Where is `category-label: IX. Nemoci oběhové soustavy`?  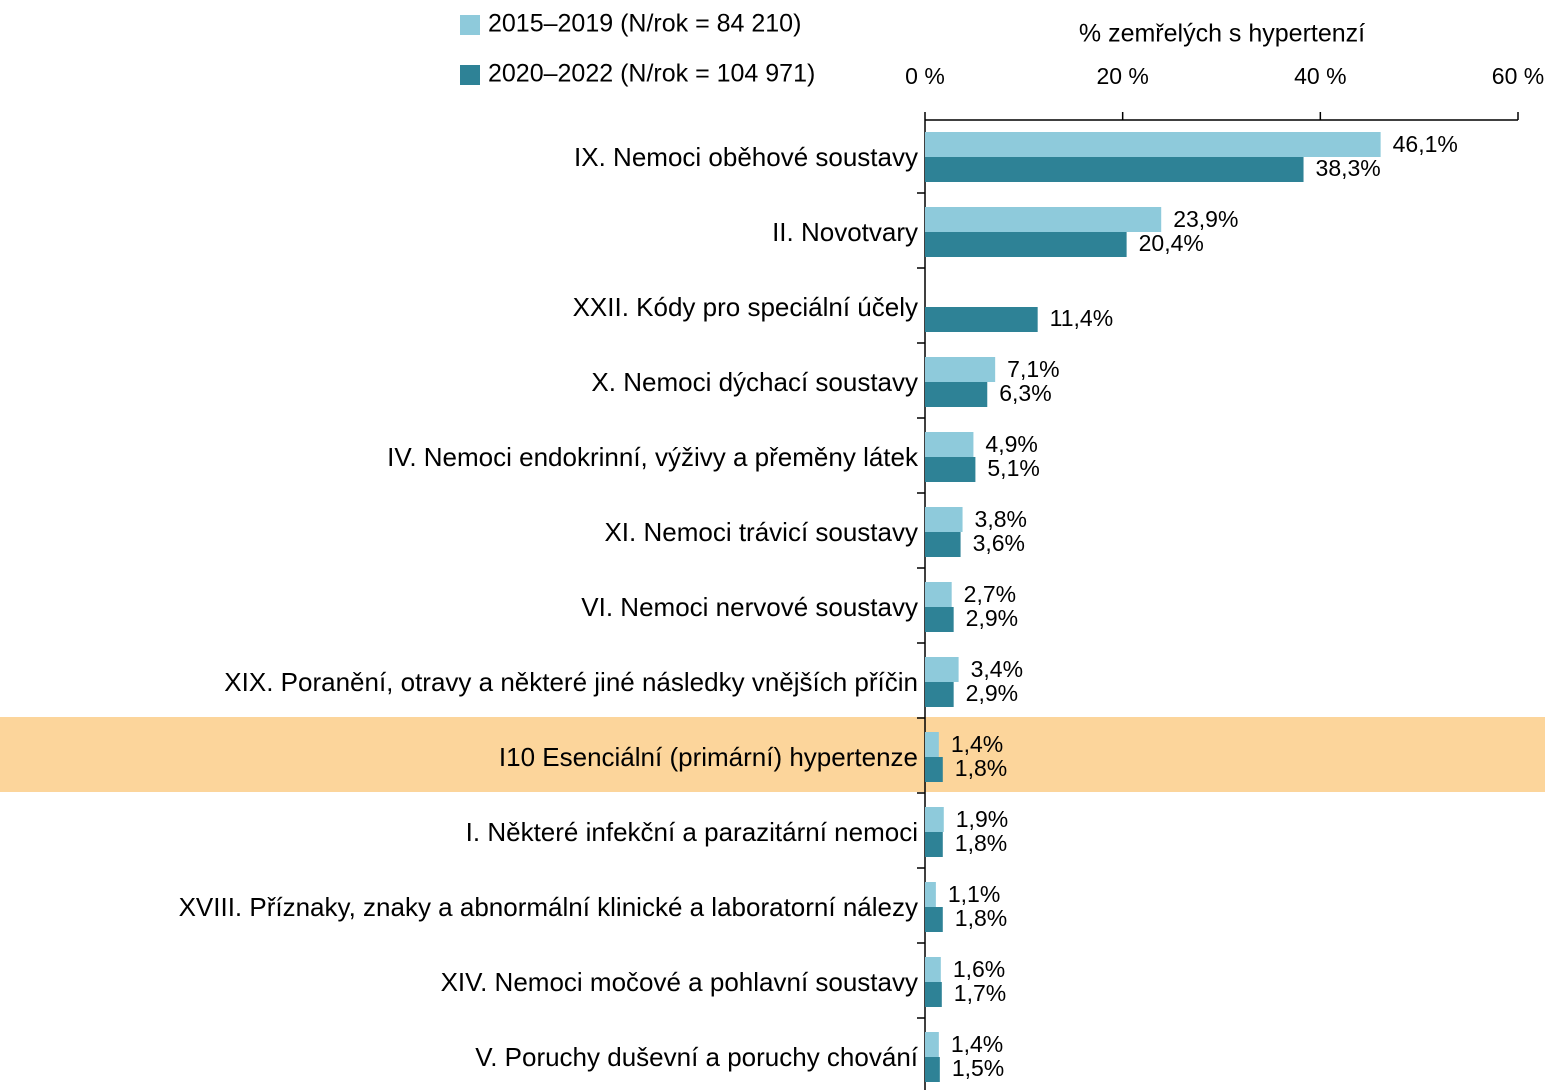
category-label: IX. Nemoci oběhové soustavy is located at coordinates (746, 157).